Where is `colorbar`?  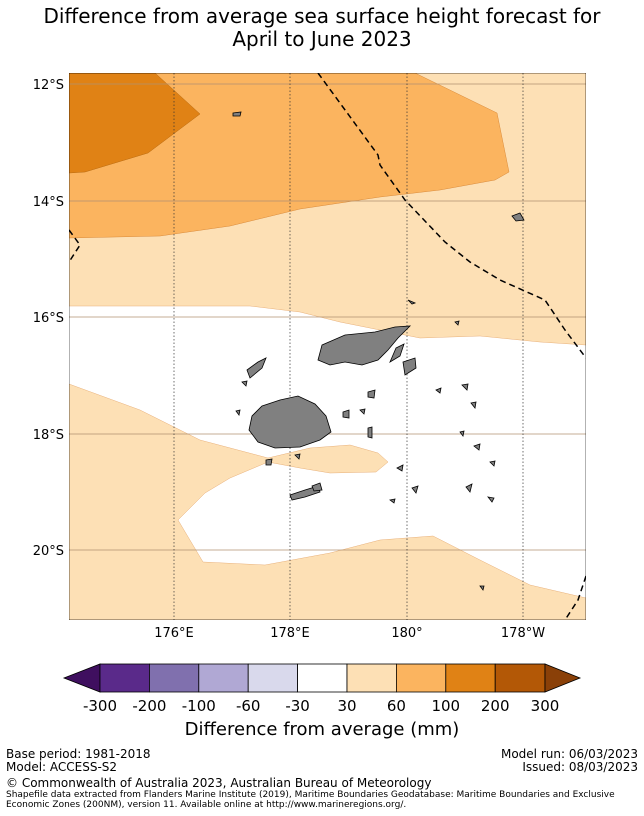
colorbar is located at coordinates (322, 678).